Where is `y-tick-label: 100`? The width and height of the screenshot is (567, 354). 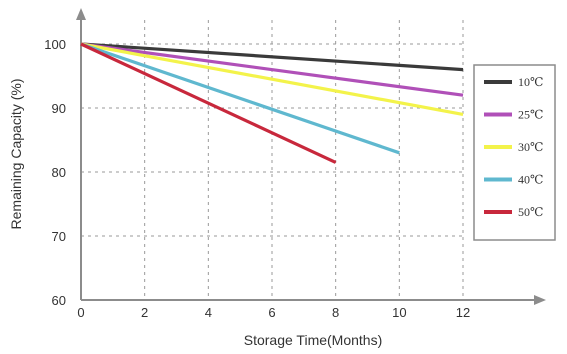
y-tick-label: 100 is located at coordinates (55, 44).